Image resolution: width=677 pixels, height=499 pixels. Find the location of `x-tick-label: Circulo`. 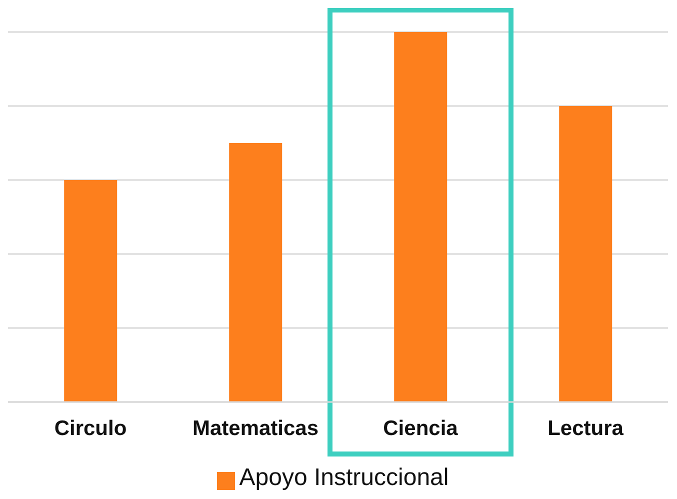

x-tick-label: Circulo is located at coordinates (90, 428).